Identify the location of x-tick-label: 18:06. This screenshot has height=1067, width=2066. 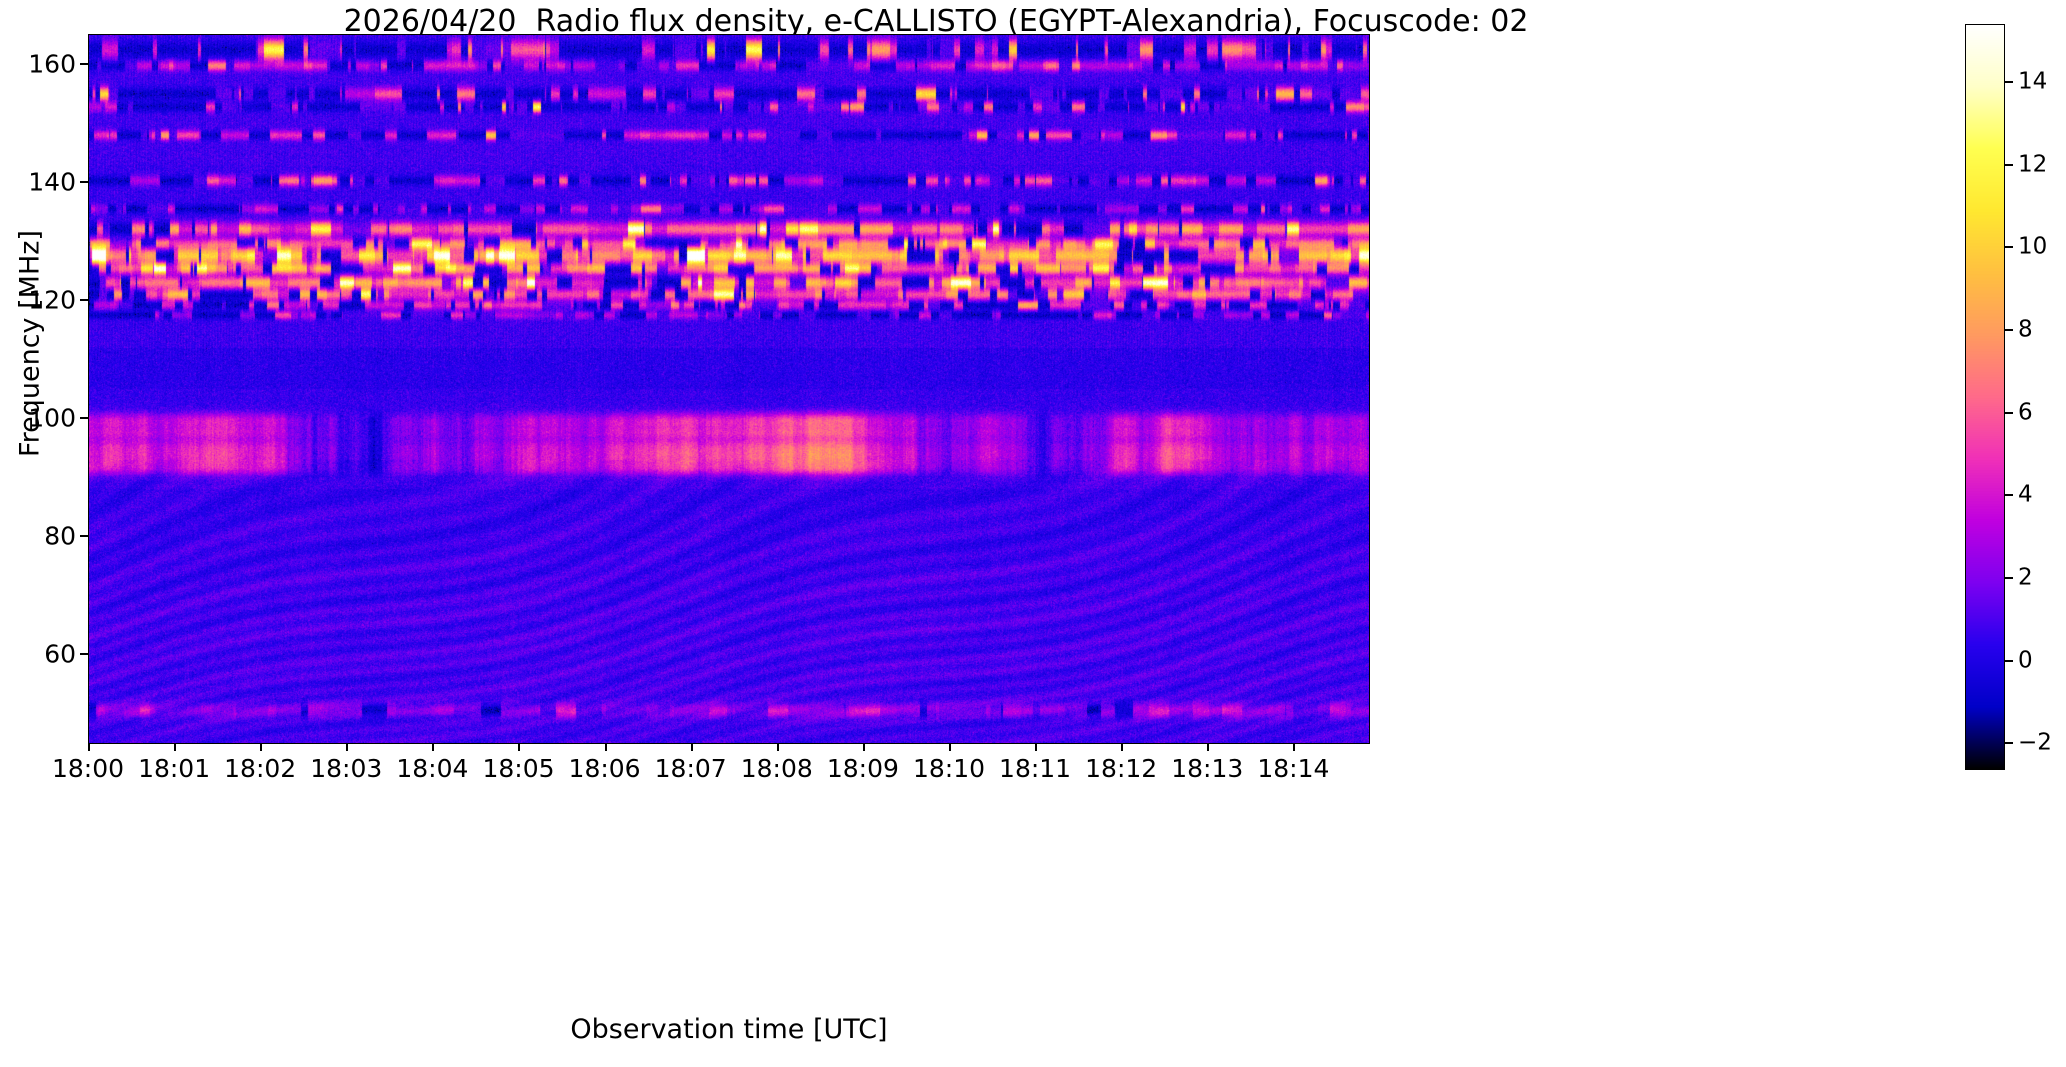
(604, 768).